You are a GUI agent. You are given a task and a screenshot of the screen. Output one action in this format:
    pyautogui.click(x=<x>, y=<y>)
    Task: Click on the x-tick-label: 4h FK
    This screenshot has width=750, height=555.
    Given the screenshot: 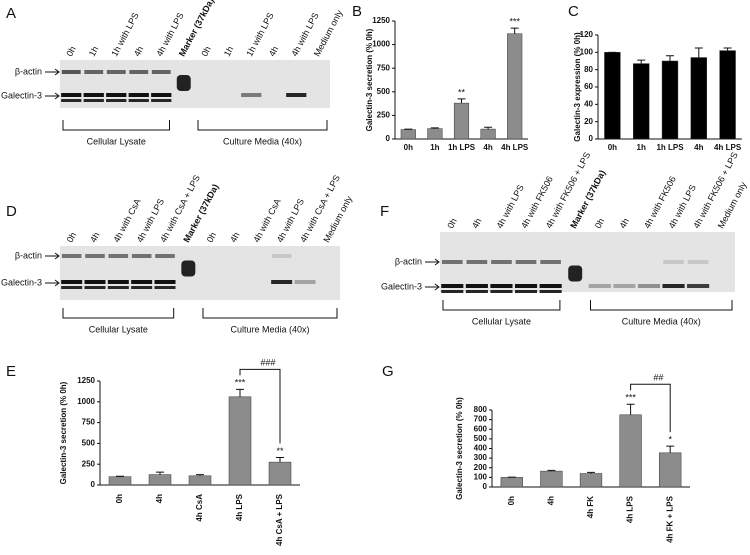 What is the action you would take?
    pyautogui.click(x=590, y=507)
    